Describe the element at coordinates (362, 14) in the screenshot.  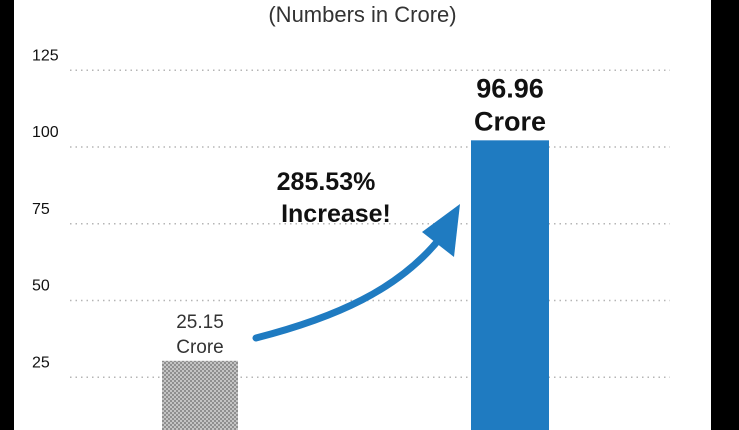
I see `chart-subtitle: (Numbers in Crore)` at that location.